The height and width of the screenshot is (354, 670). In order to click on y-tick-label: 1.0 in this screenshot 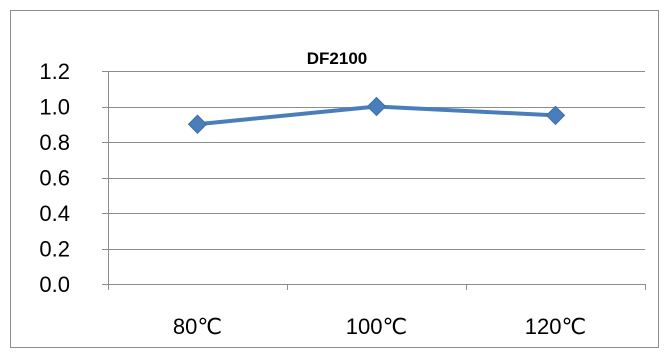, I will do `click(54, 107)`.